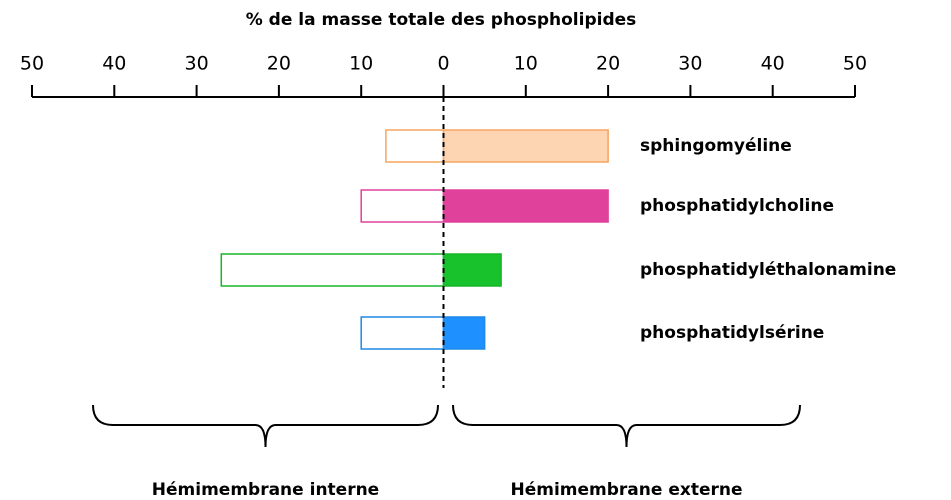 This screenshot has width=951, height=500. What do you see at coordinates (626, 426) in the screenshot?
I see `brace-outer` at bounding box center [626, 426].